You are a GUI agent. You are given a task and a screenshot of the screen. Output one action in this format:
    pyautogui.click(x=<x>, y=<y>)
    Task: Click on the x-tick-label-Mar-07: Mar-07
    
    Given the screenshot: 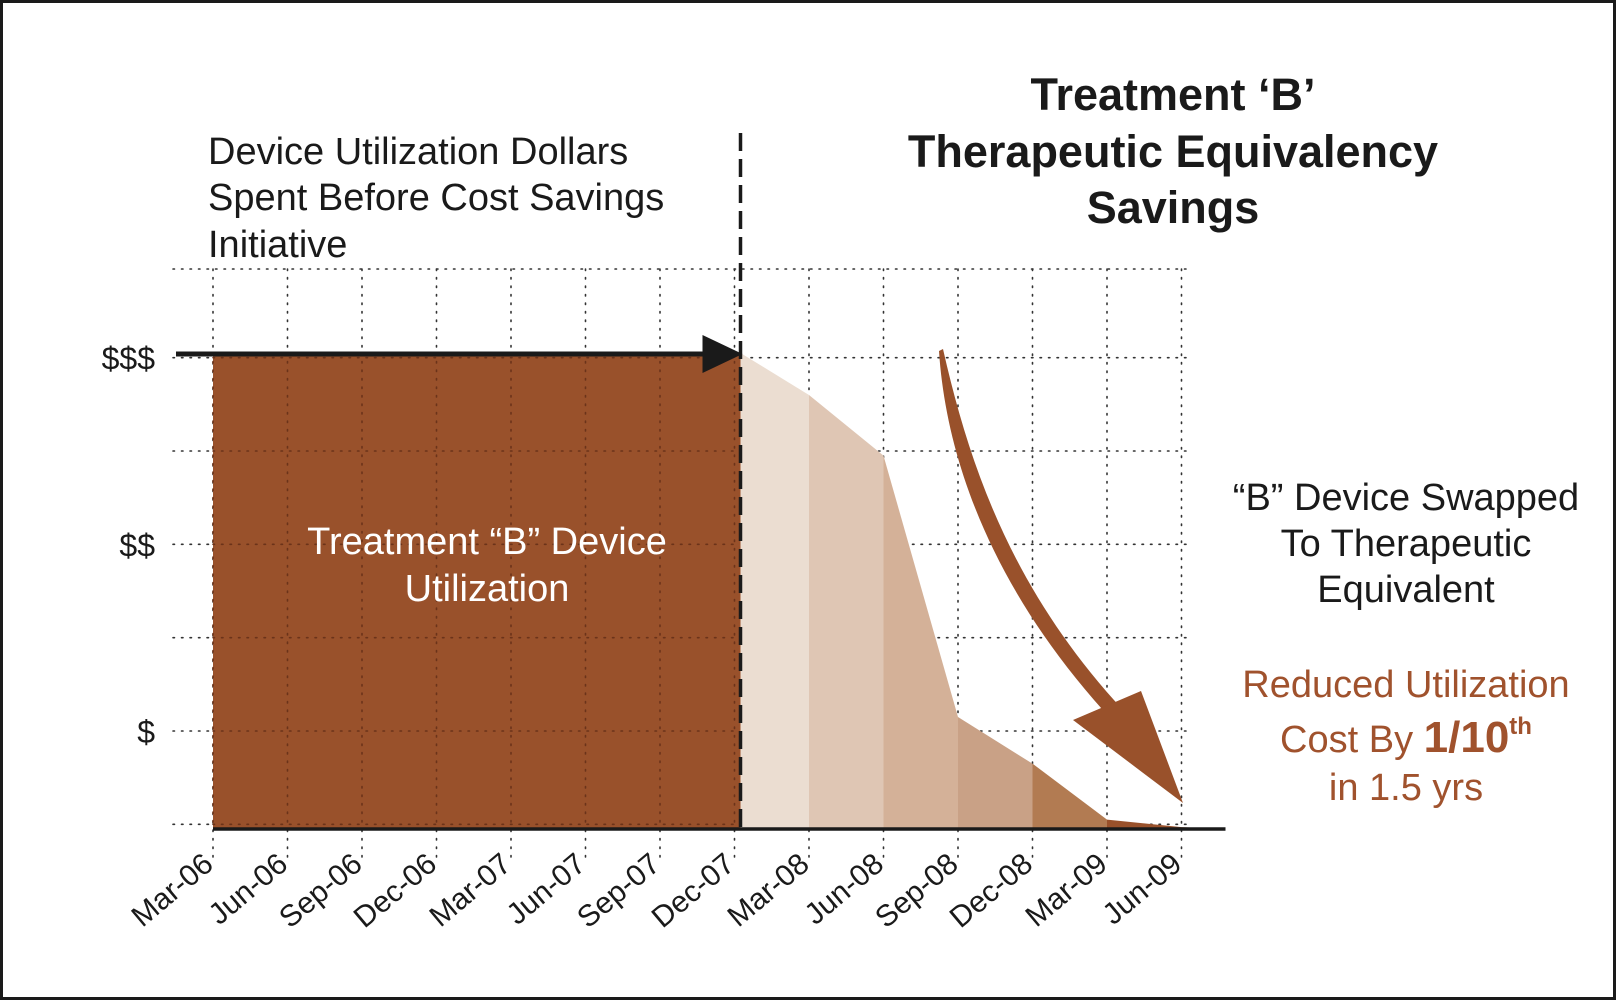 What is the action you would take?
    pyautogui.click(x=470, y=890)
    